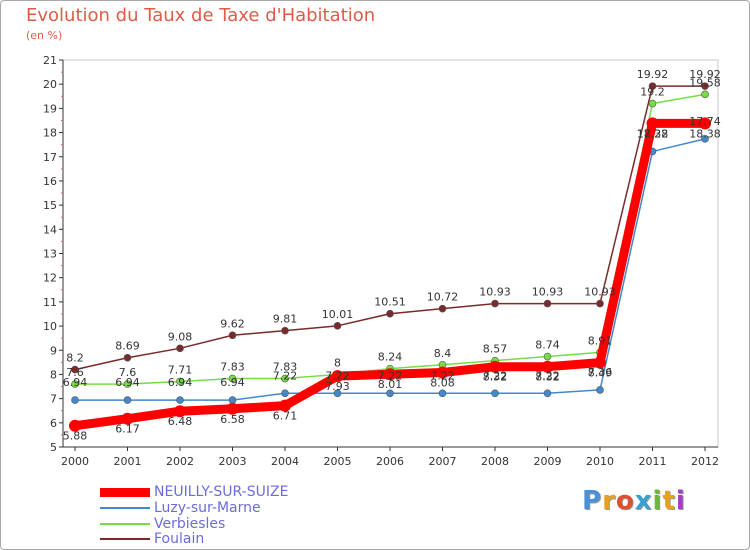  I want to click on y-tick-label: 14, so click(50, 229).